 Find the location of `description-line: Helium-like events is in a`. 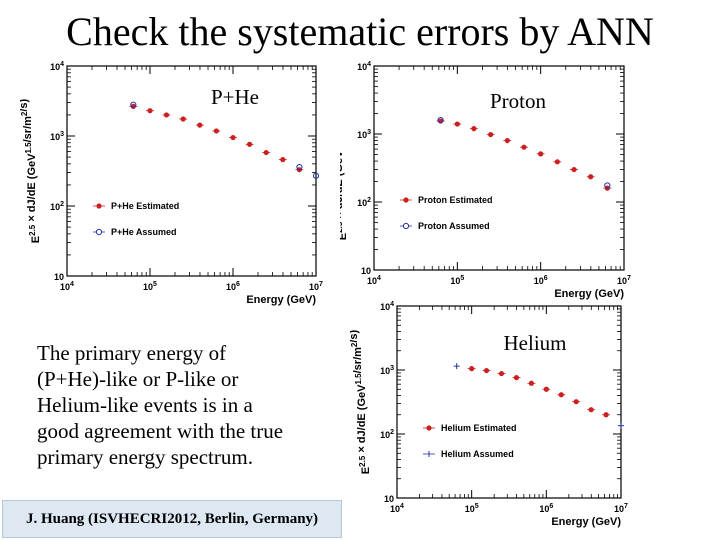

description-line: Helium-like events is in a is located at coordinates (145, 405).